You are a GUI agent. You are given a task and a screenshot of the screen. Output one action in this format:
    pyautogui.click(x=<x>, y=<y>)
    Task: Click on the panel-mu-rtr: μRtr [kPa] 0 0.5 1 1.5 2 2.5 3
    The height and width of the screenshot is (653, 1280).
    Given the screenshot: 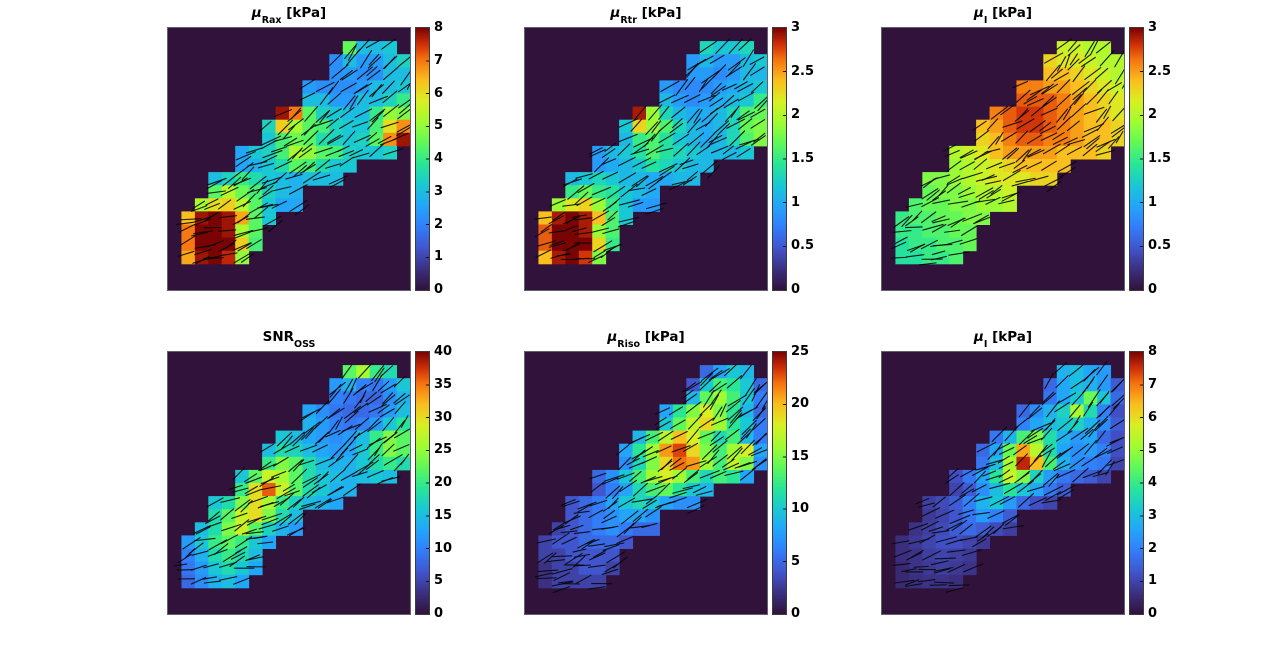 What is the action you would take?
    pyautogui.click(x=680, y=151)
    